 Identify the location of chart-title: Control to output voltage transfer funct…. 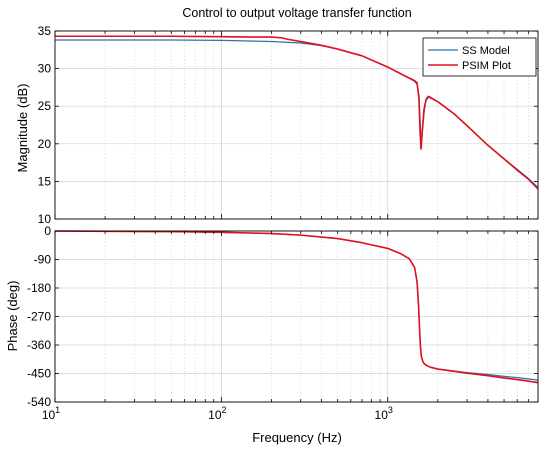
(296, 13).